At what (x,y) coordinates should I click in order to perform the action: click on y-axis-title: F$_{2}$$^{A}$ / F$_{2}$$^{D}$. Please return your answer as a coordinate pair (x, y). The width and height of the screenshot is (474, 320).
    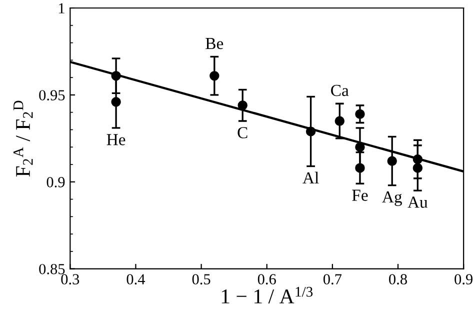
    Looking at the image, I should click on (23, 138).